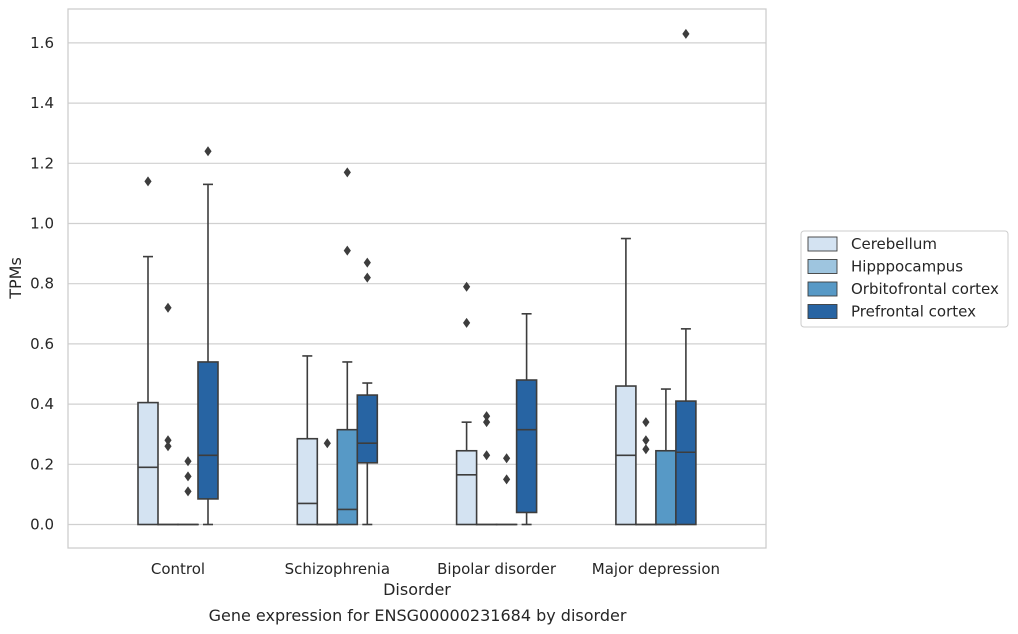 This screenshot has height=634, width=1018. Describe the element at coordinates (42, 163) in the screenshot. I see `y-tick-label: 1.2` at that location.